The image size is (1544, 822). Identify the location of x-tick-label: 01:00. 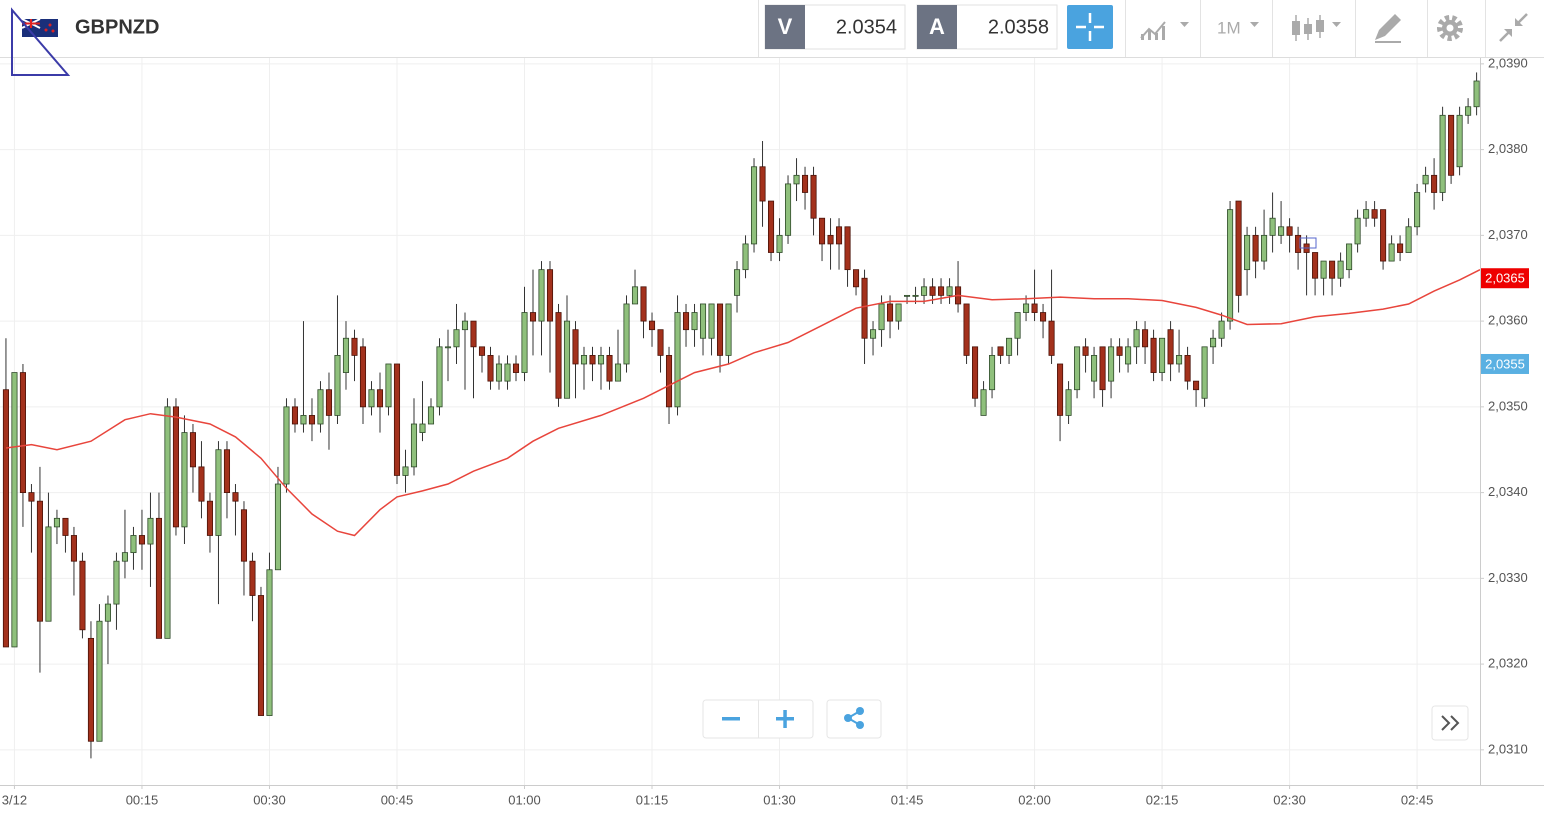
(524, 799).